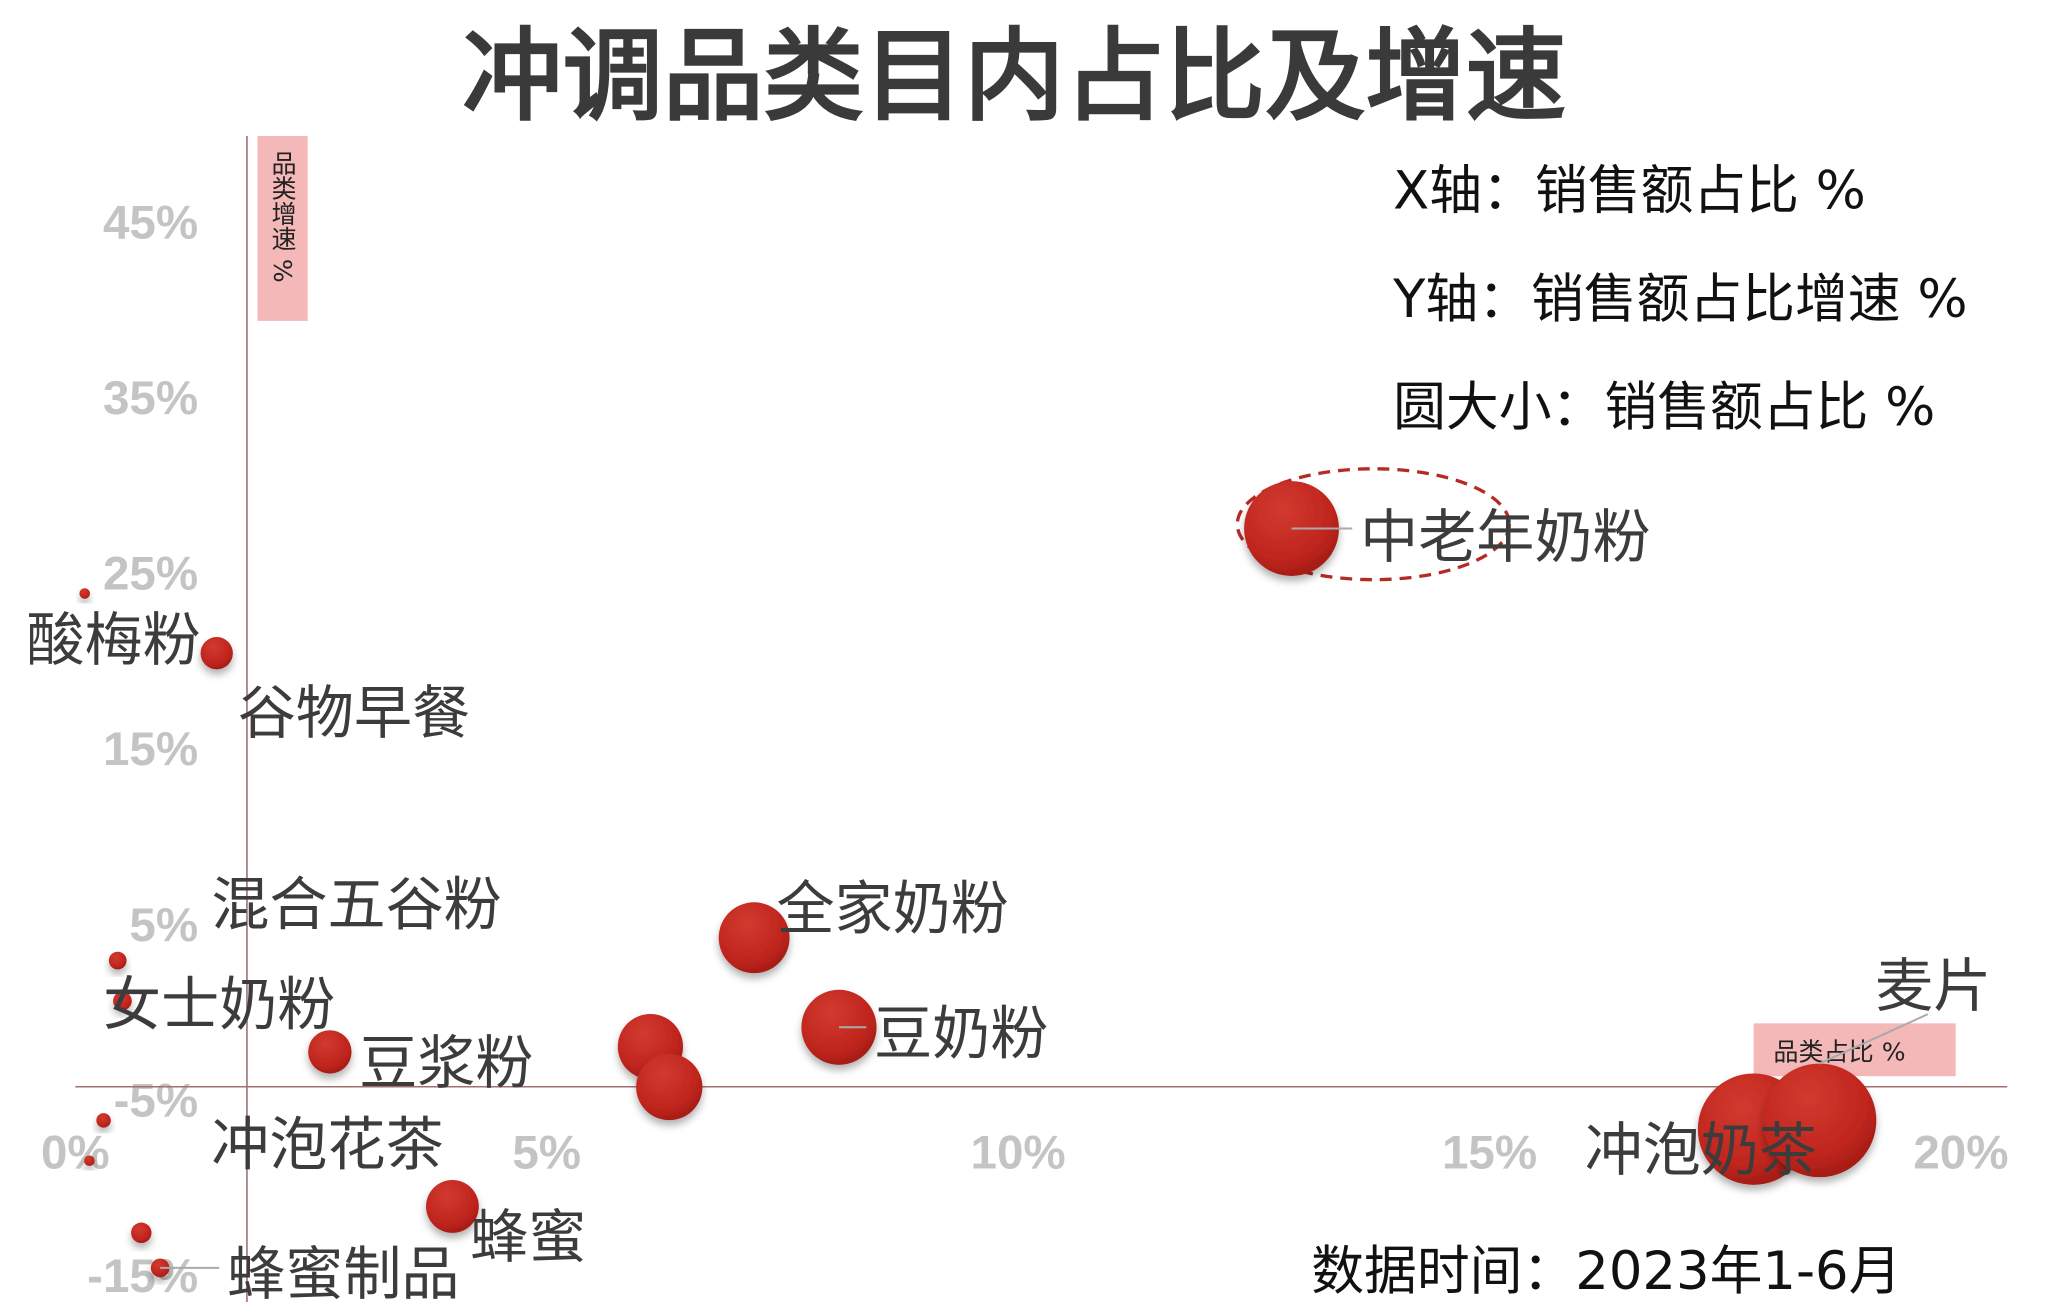  I want to click on y-axis-title-box, so click(282, 228).